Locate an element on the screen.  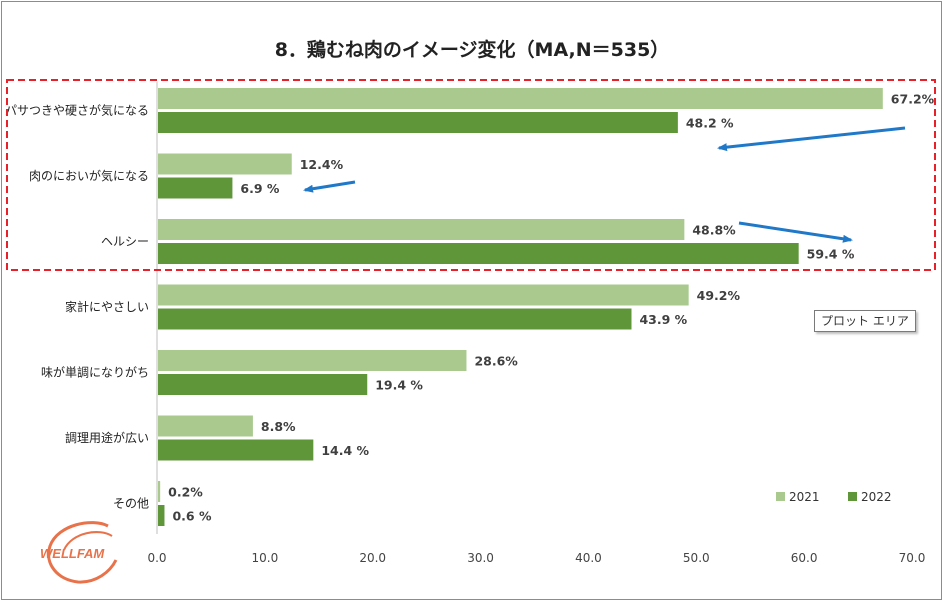
plot-area-tooltip: プロット エリア is located at coordinates (865, 321).